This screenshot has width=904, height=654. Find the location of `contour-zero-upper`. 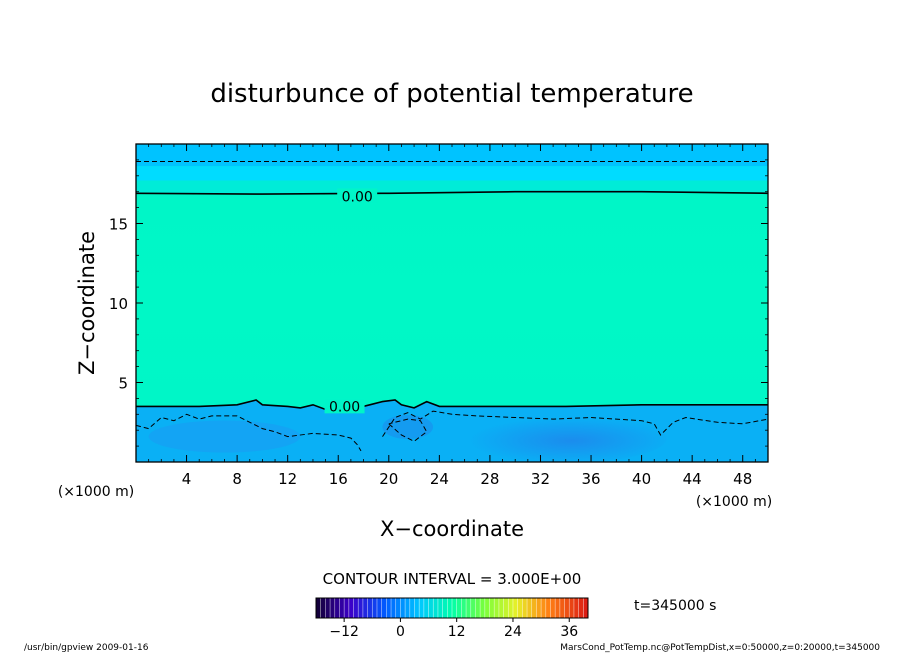

contour-zero-upper is located at coordinates (452, 192).